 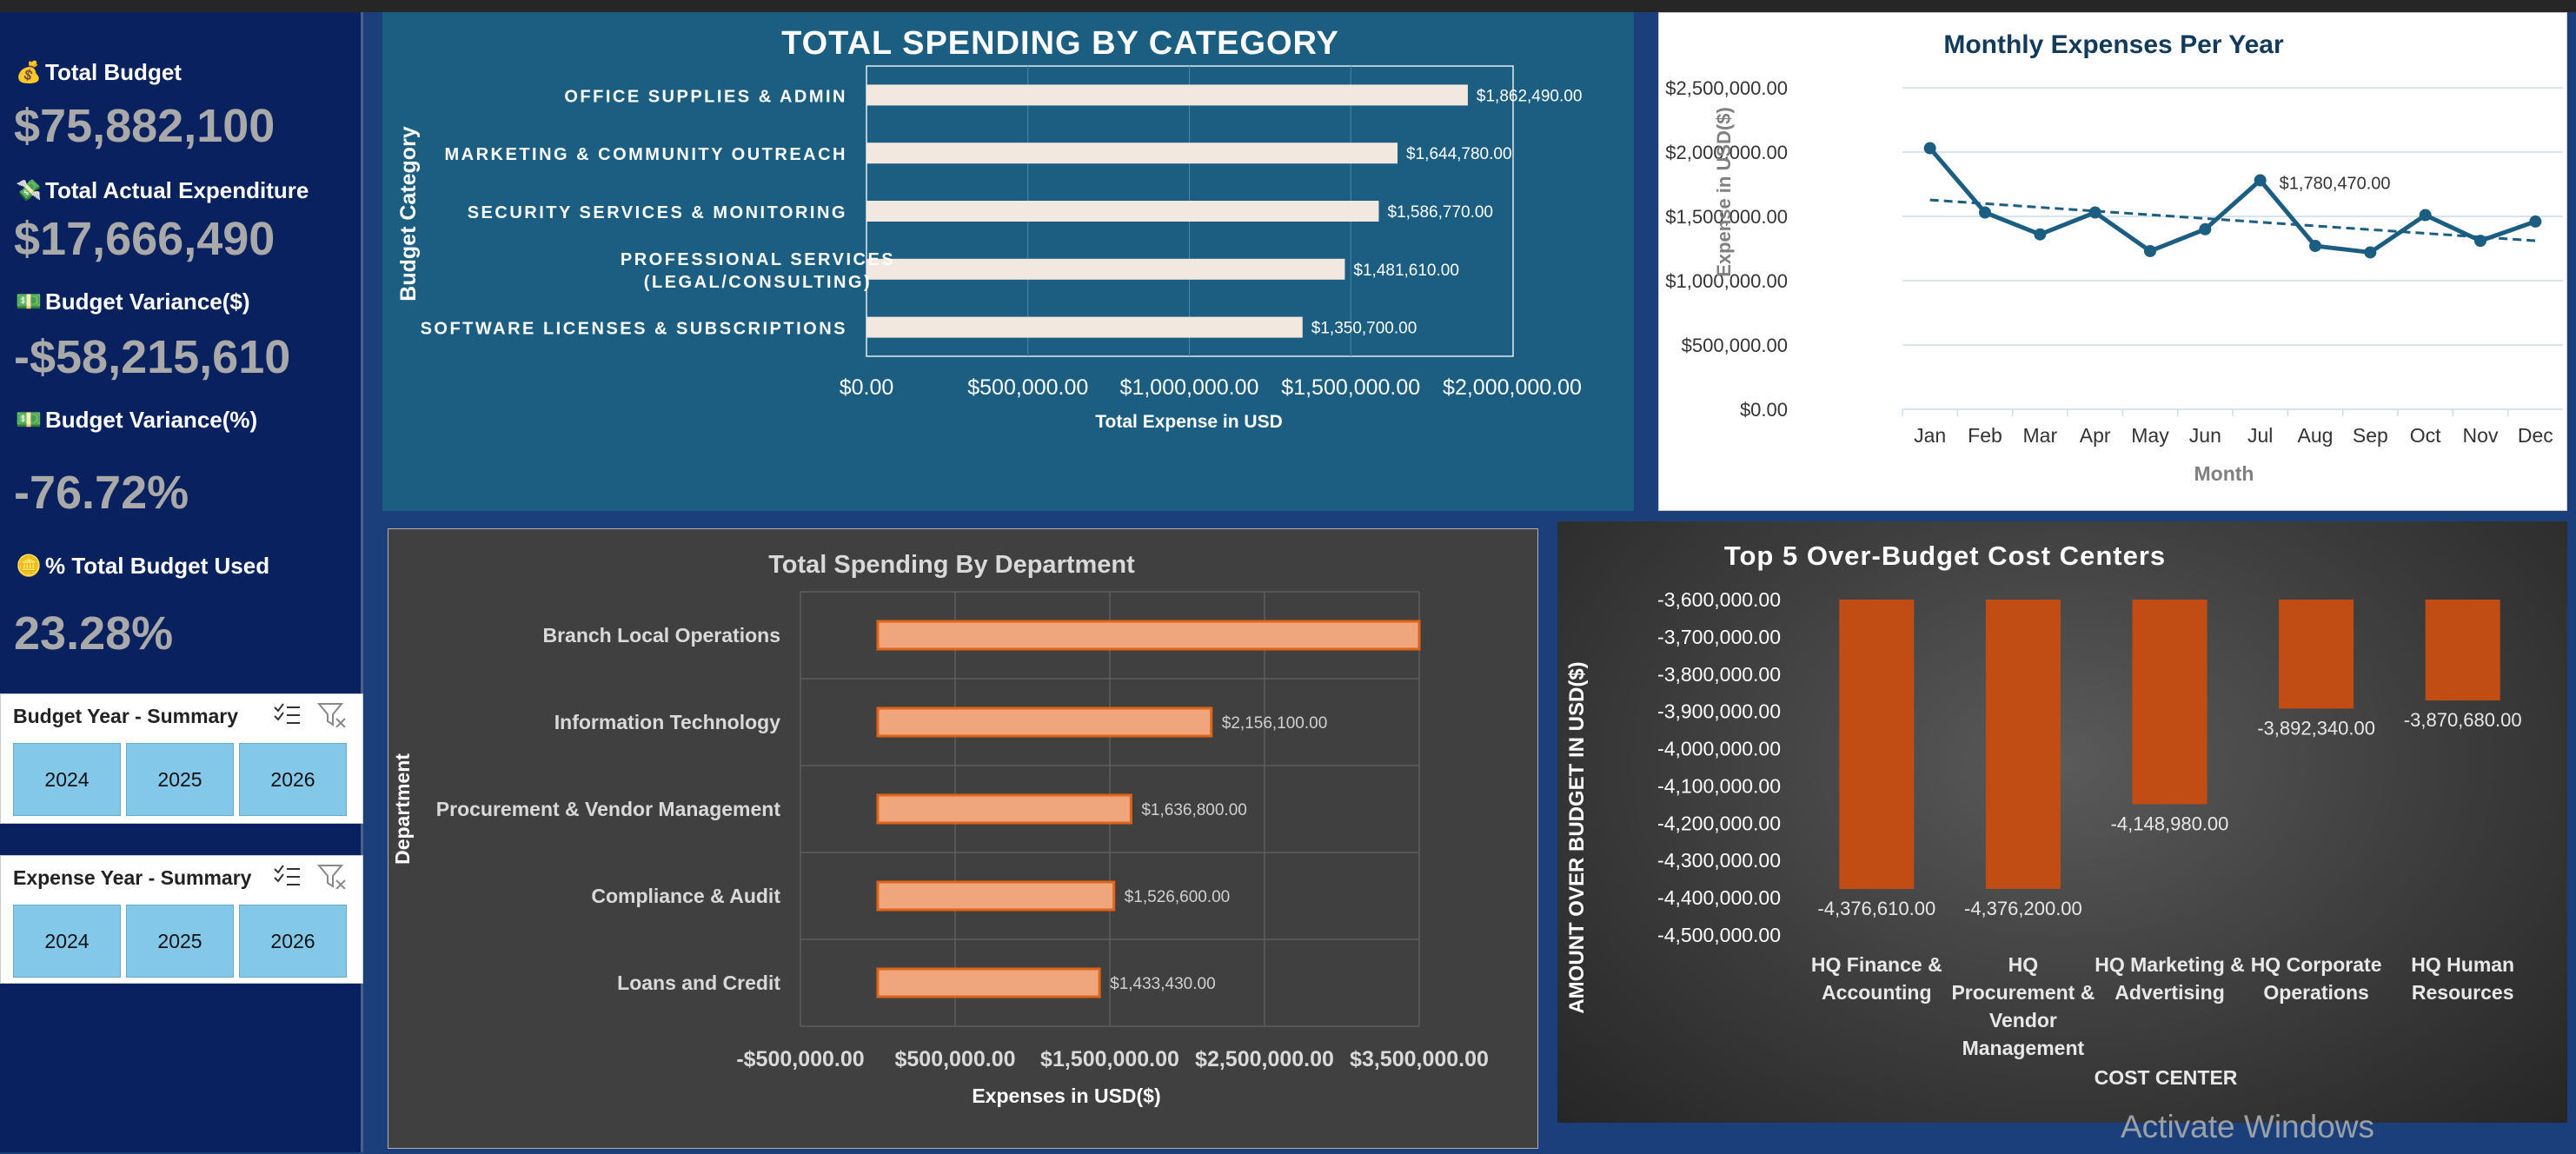 I want to click on category-label: Compliance & Audit, so click(x=685, y=896).